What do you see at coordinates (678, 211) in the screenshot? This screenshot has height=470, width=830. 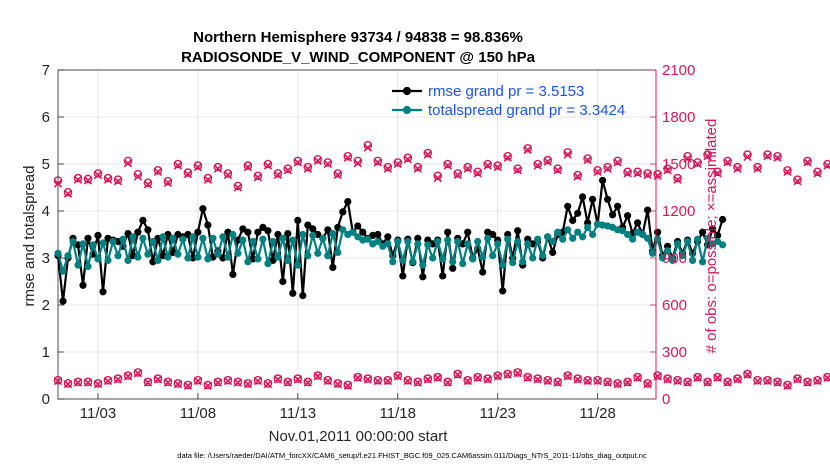 I see `y2-tick-label: 1200` at bounding box center [678, 211].